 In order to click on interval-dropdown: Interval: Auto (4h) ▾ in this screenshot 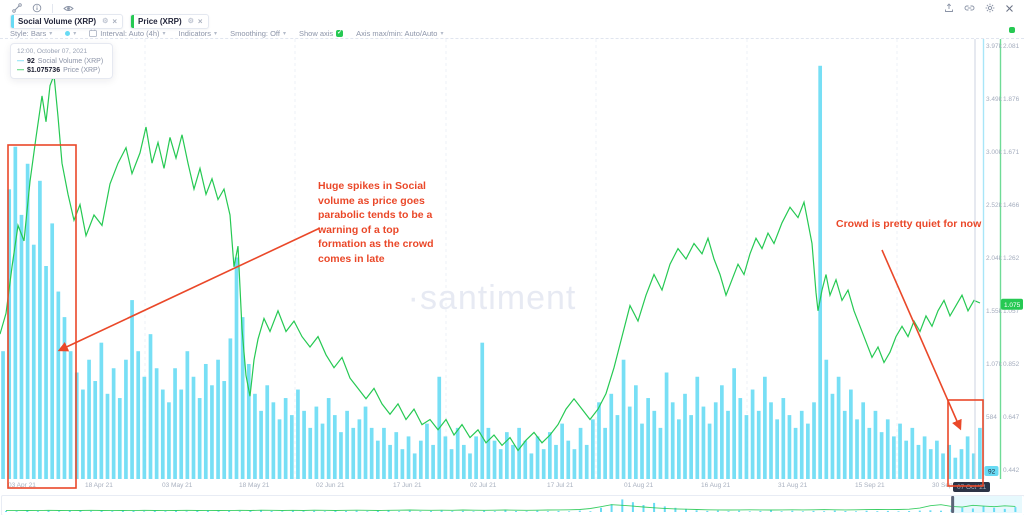, I will do `click(127, 33)`.